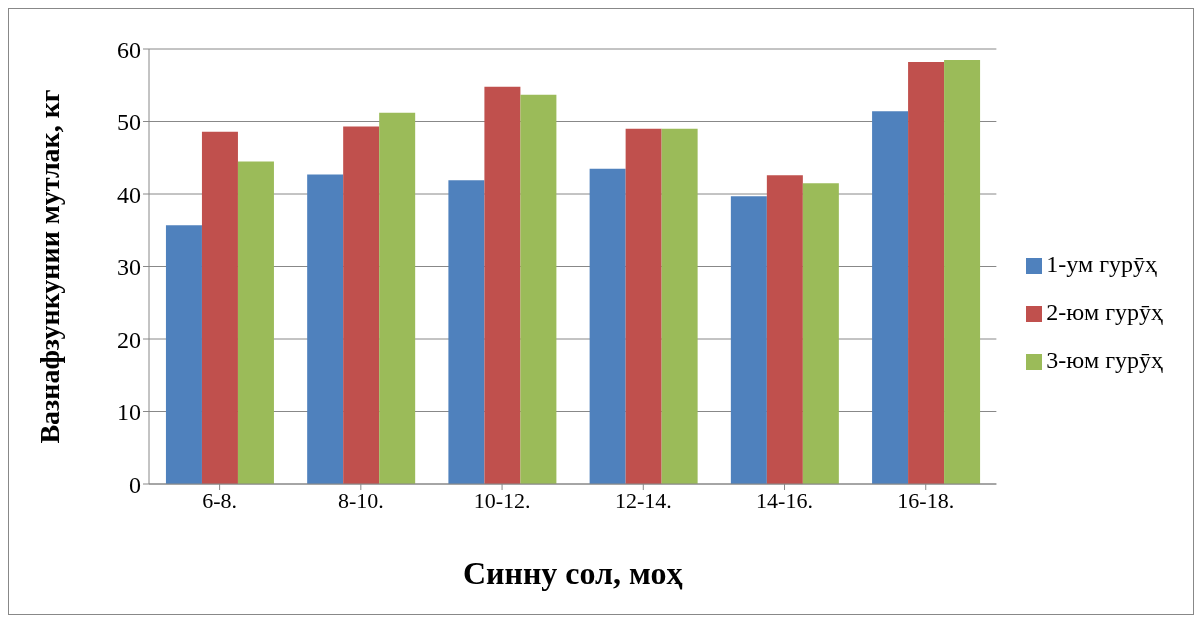  Describe the element at coordinates (360, 500) in the screenshot. I see `x-tick-label: 8-10.` at that location.